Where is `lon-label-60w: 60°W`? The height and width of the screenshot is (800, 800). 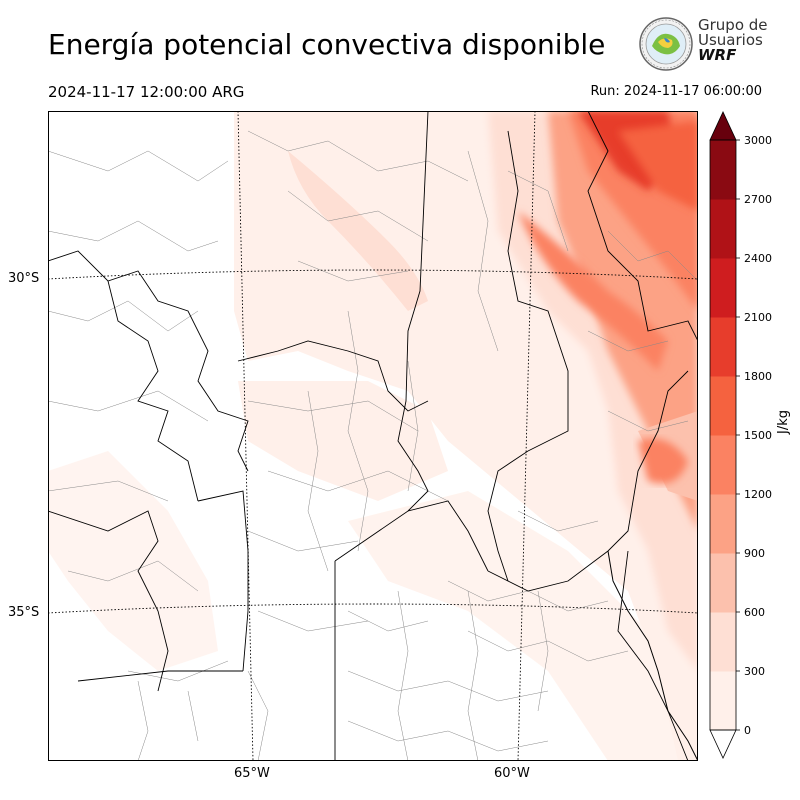
lon-label-60w: 60°W is located at coordinates (512, 773).